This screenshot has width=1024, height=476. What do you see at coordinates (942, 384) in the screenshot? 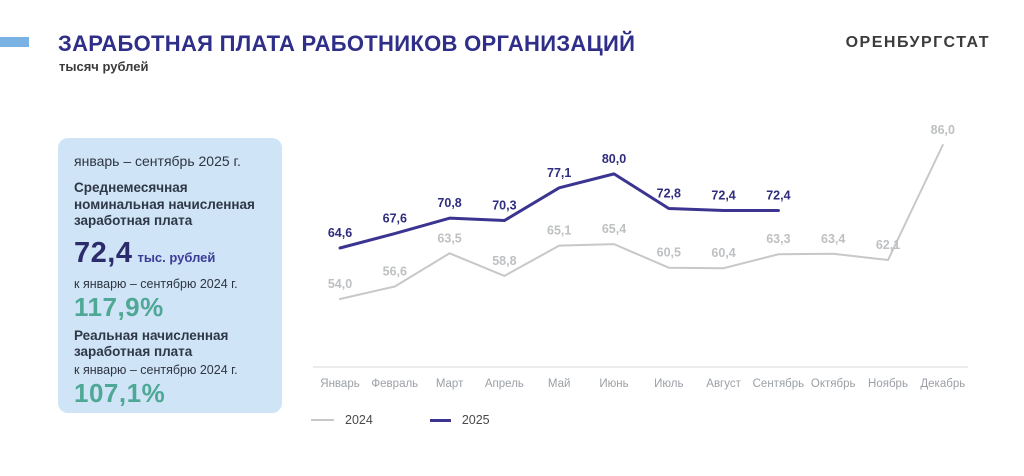
I see `x-axis-tick-label: Декабрь` at bounding box center [942, 384].